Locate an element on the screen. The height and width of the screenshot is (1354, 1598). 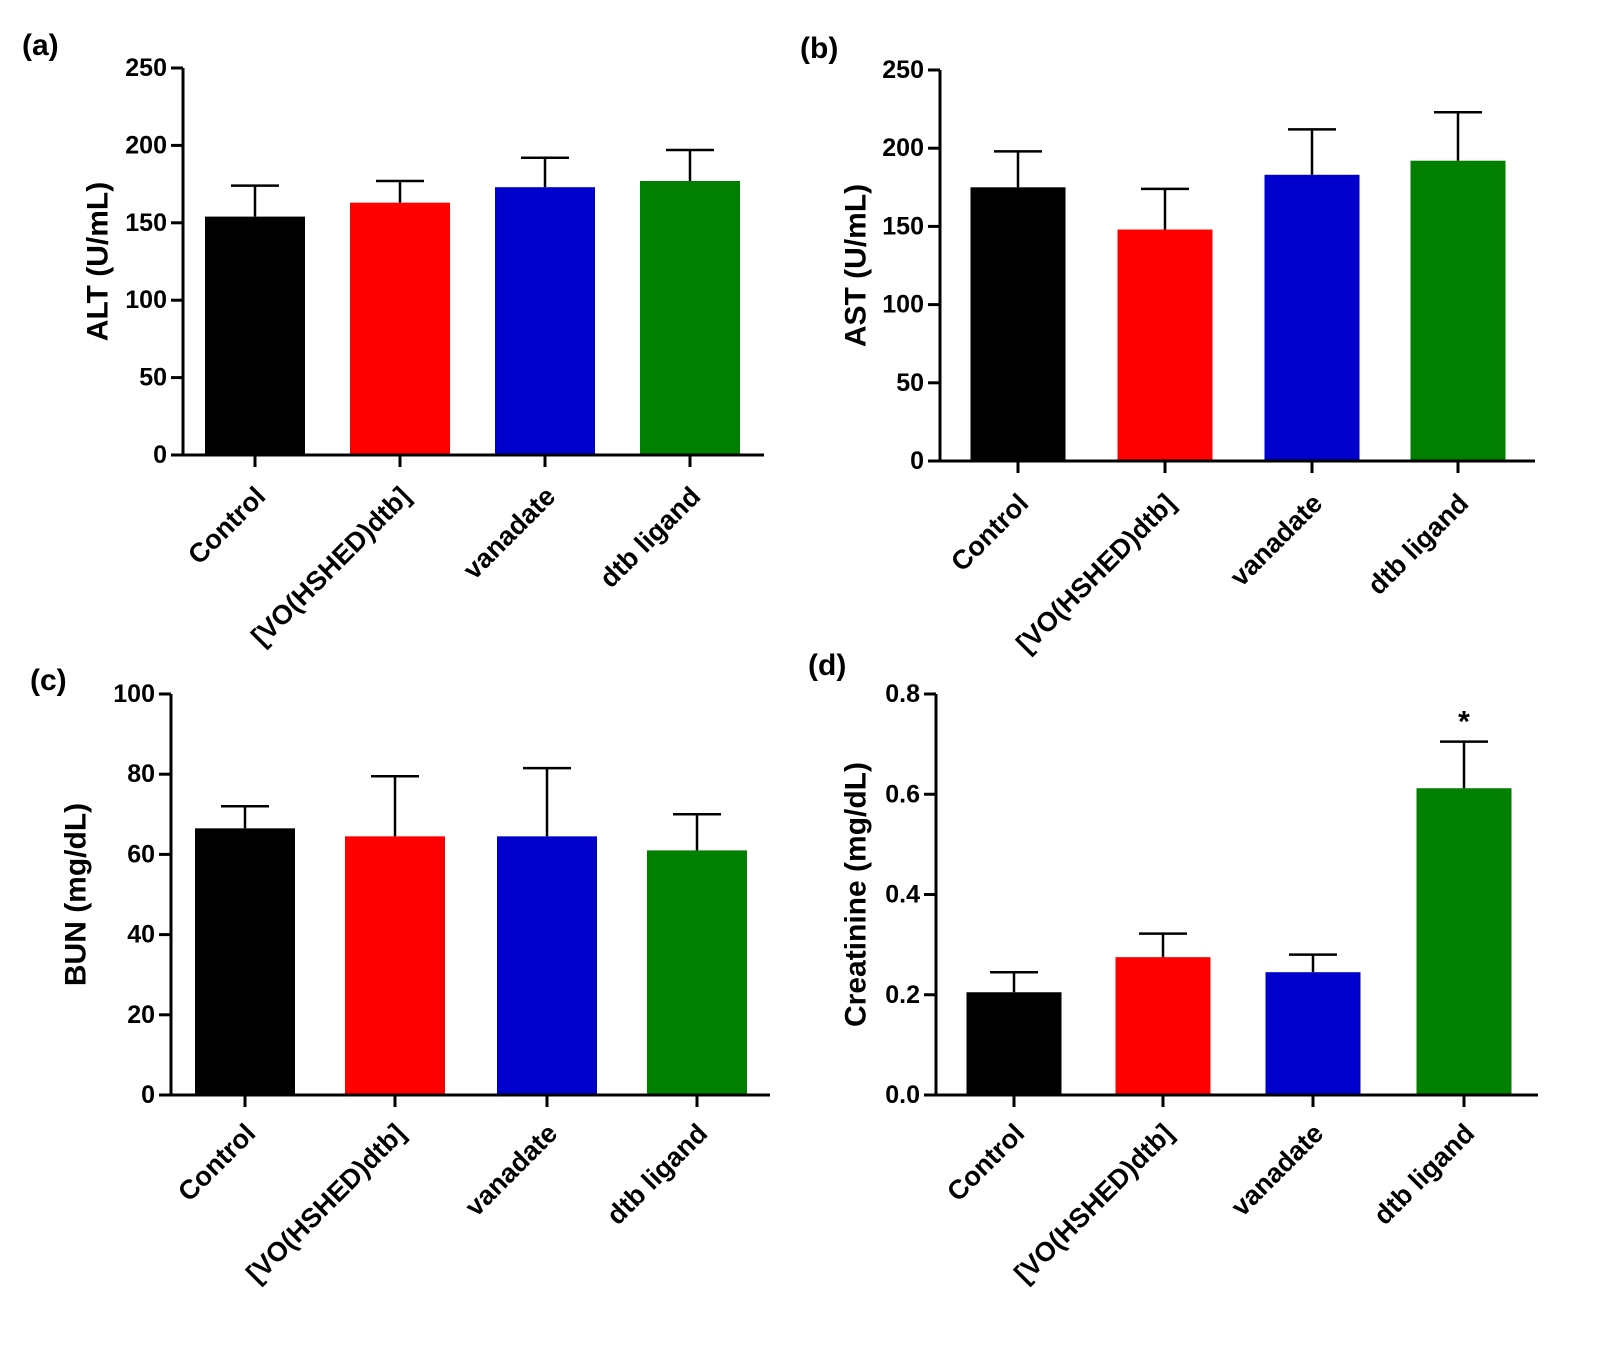
panel-label: (d) is located at coordinates (827, 665).